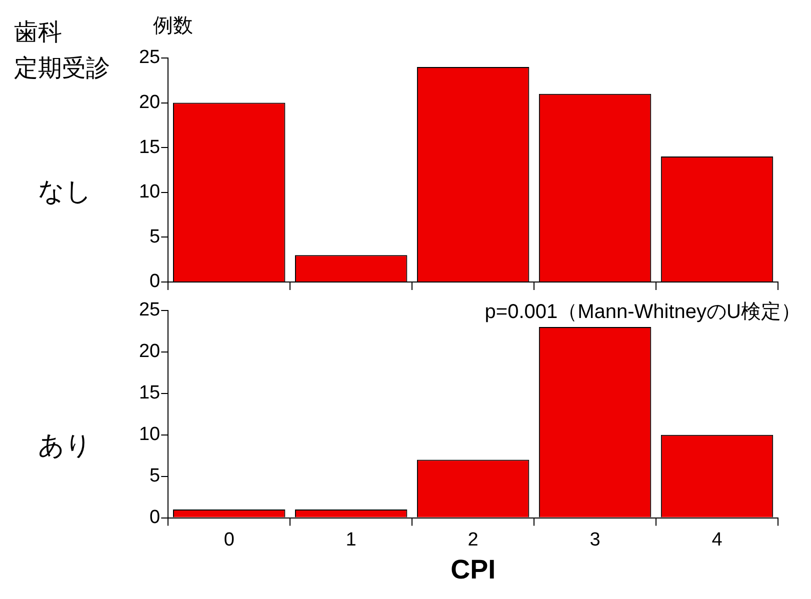 This screenshot has width=811, height=599. I want to click on text: あり, so click(65, 445).